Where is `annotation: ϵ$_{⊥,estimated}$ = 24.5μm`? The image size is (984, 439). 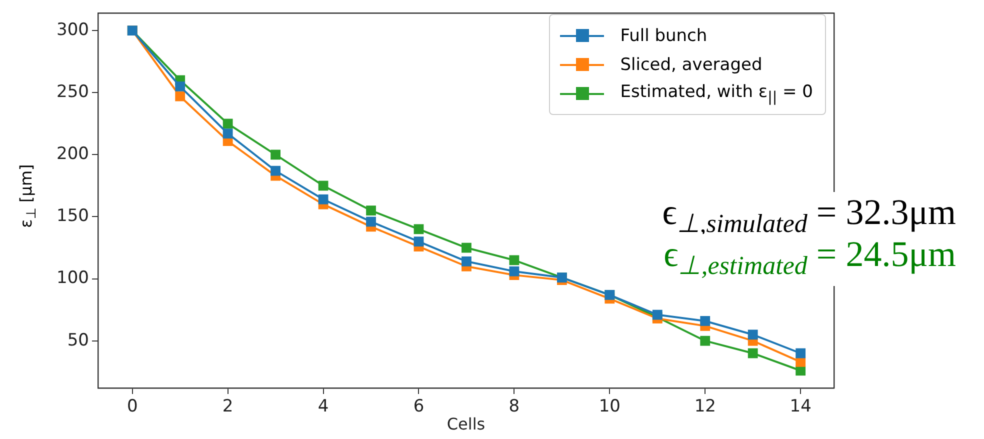 annotation: ϵ$_{⊥,estimated}$ = 24.5μm is located at coordinates (810, 260).